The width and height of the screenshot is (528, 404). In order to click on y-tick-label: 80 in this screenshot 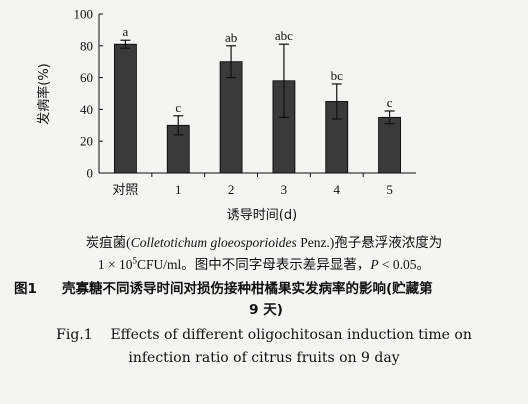, I will do `click(86, 45)`.